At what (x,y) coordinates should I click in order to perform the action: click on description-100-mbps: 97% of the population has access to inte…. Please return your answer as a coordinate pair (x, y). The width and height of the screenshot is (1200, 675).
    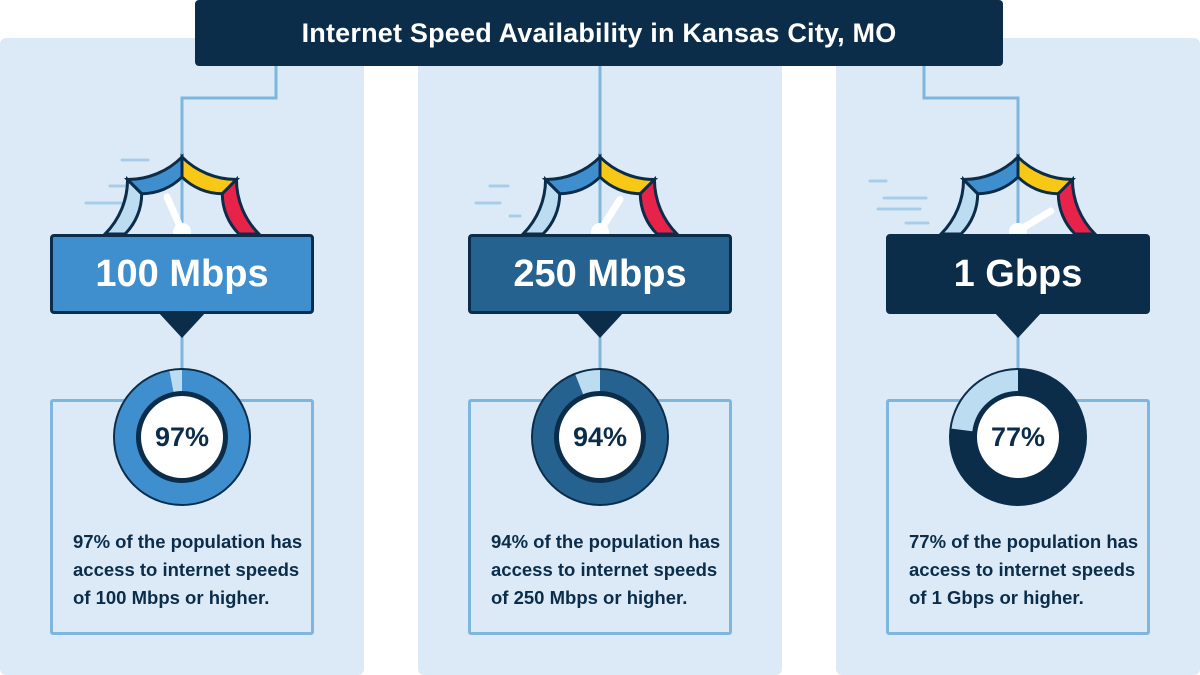
    Looking at the image, I should click on (188, 569).